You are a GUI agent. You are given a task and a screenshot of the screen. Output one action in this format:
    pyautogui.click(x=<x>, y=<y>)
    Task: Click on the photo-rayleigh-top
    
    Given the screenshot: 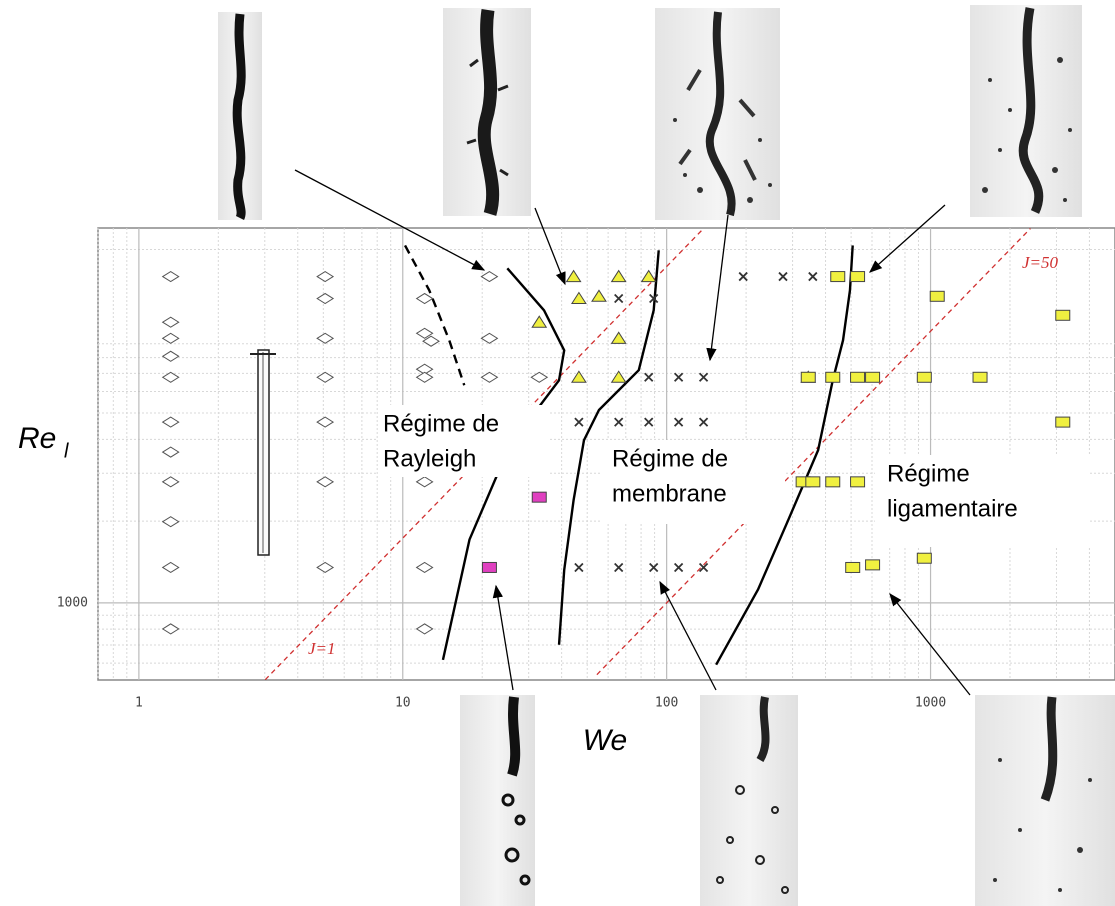 What is the action you would take?
    pyautogui.click(x=240, y=116)
    